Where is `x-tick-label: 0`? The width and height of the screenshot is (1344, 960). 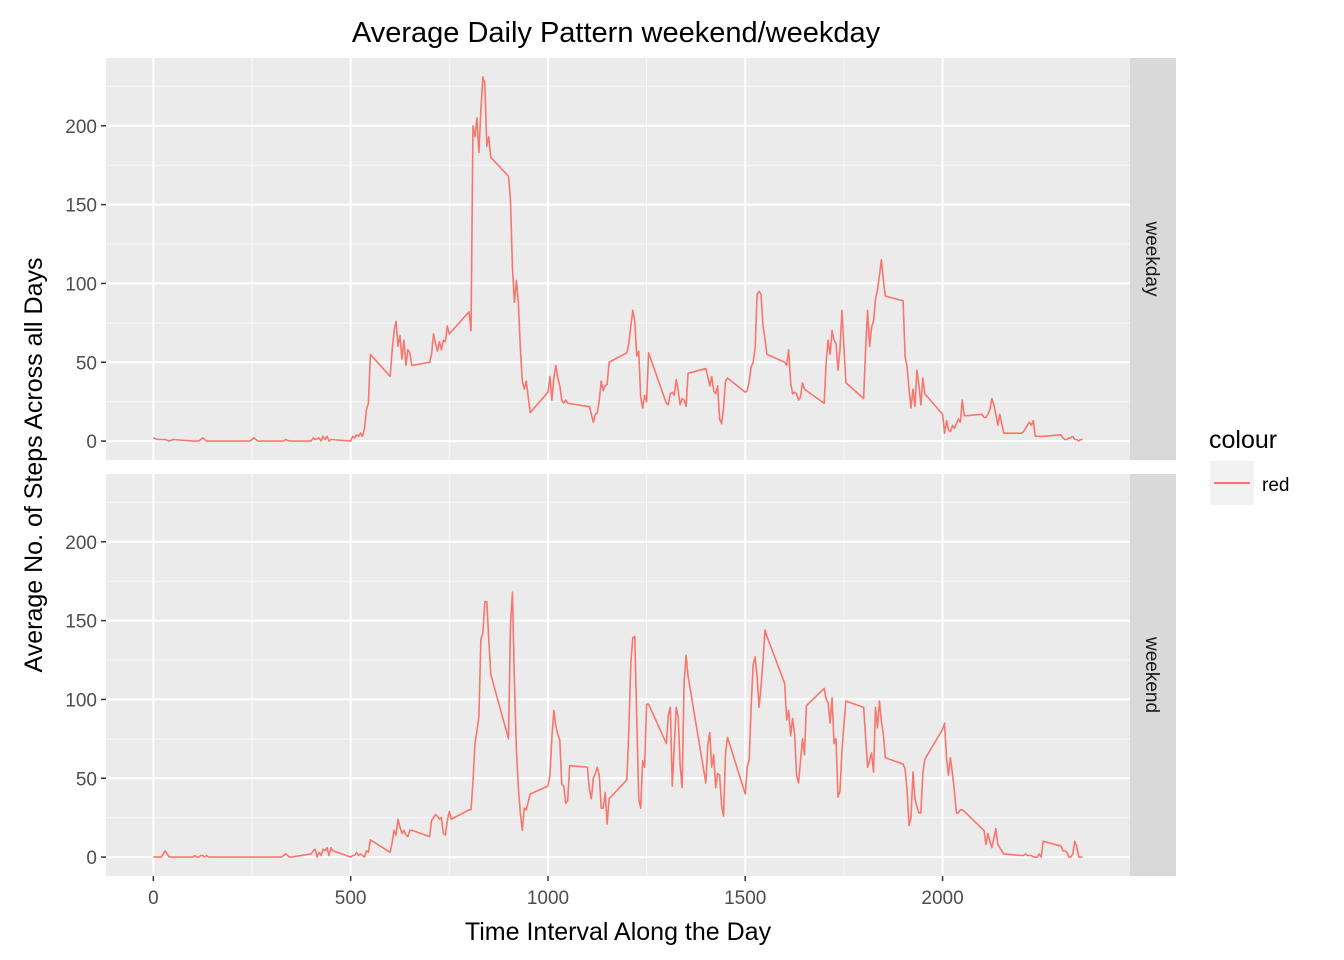
x-tick-label: 0 is located at coordinates (153, 898).